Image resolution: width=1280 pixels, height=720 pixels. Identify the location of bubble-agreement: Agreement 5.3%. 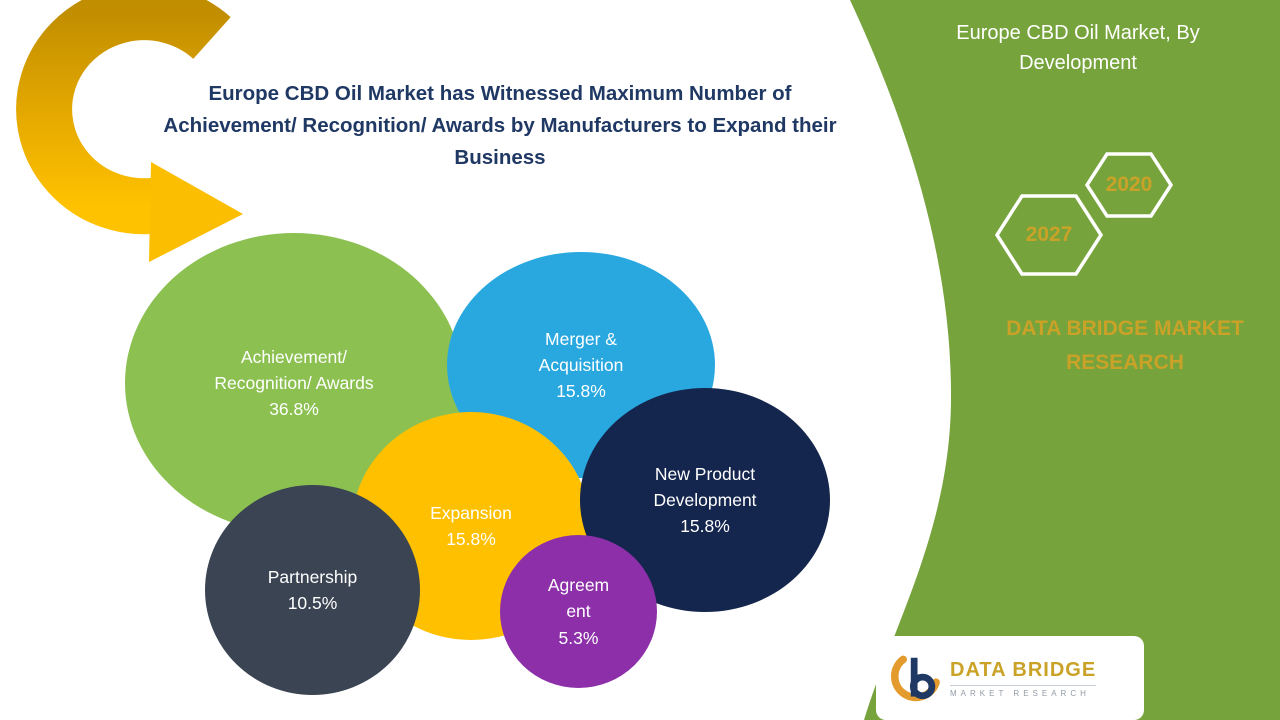
(578, 611).